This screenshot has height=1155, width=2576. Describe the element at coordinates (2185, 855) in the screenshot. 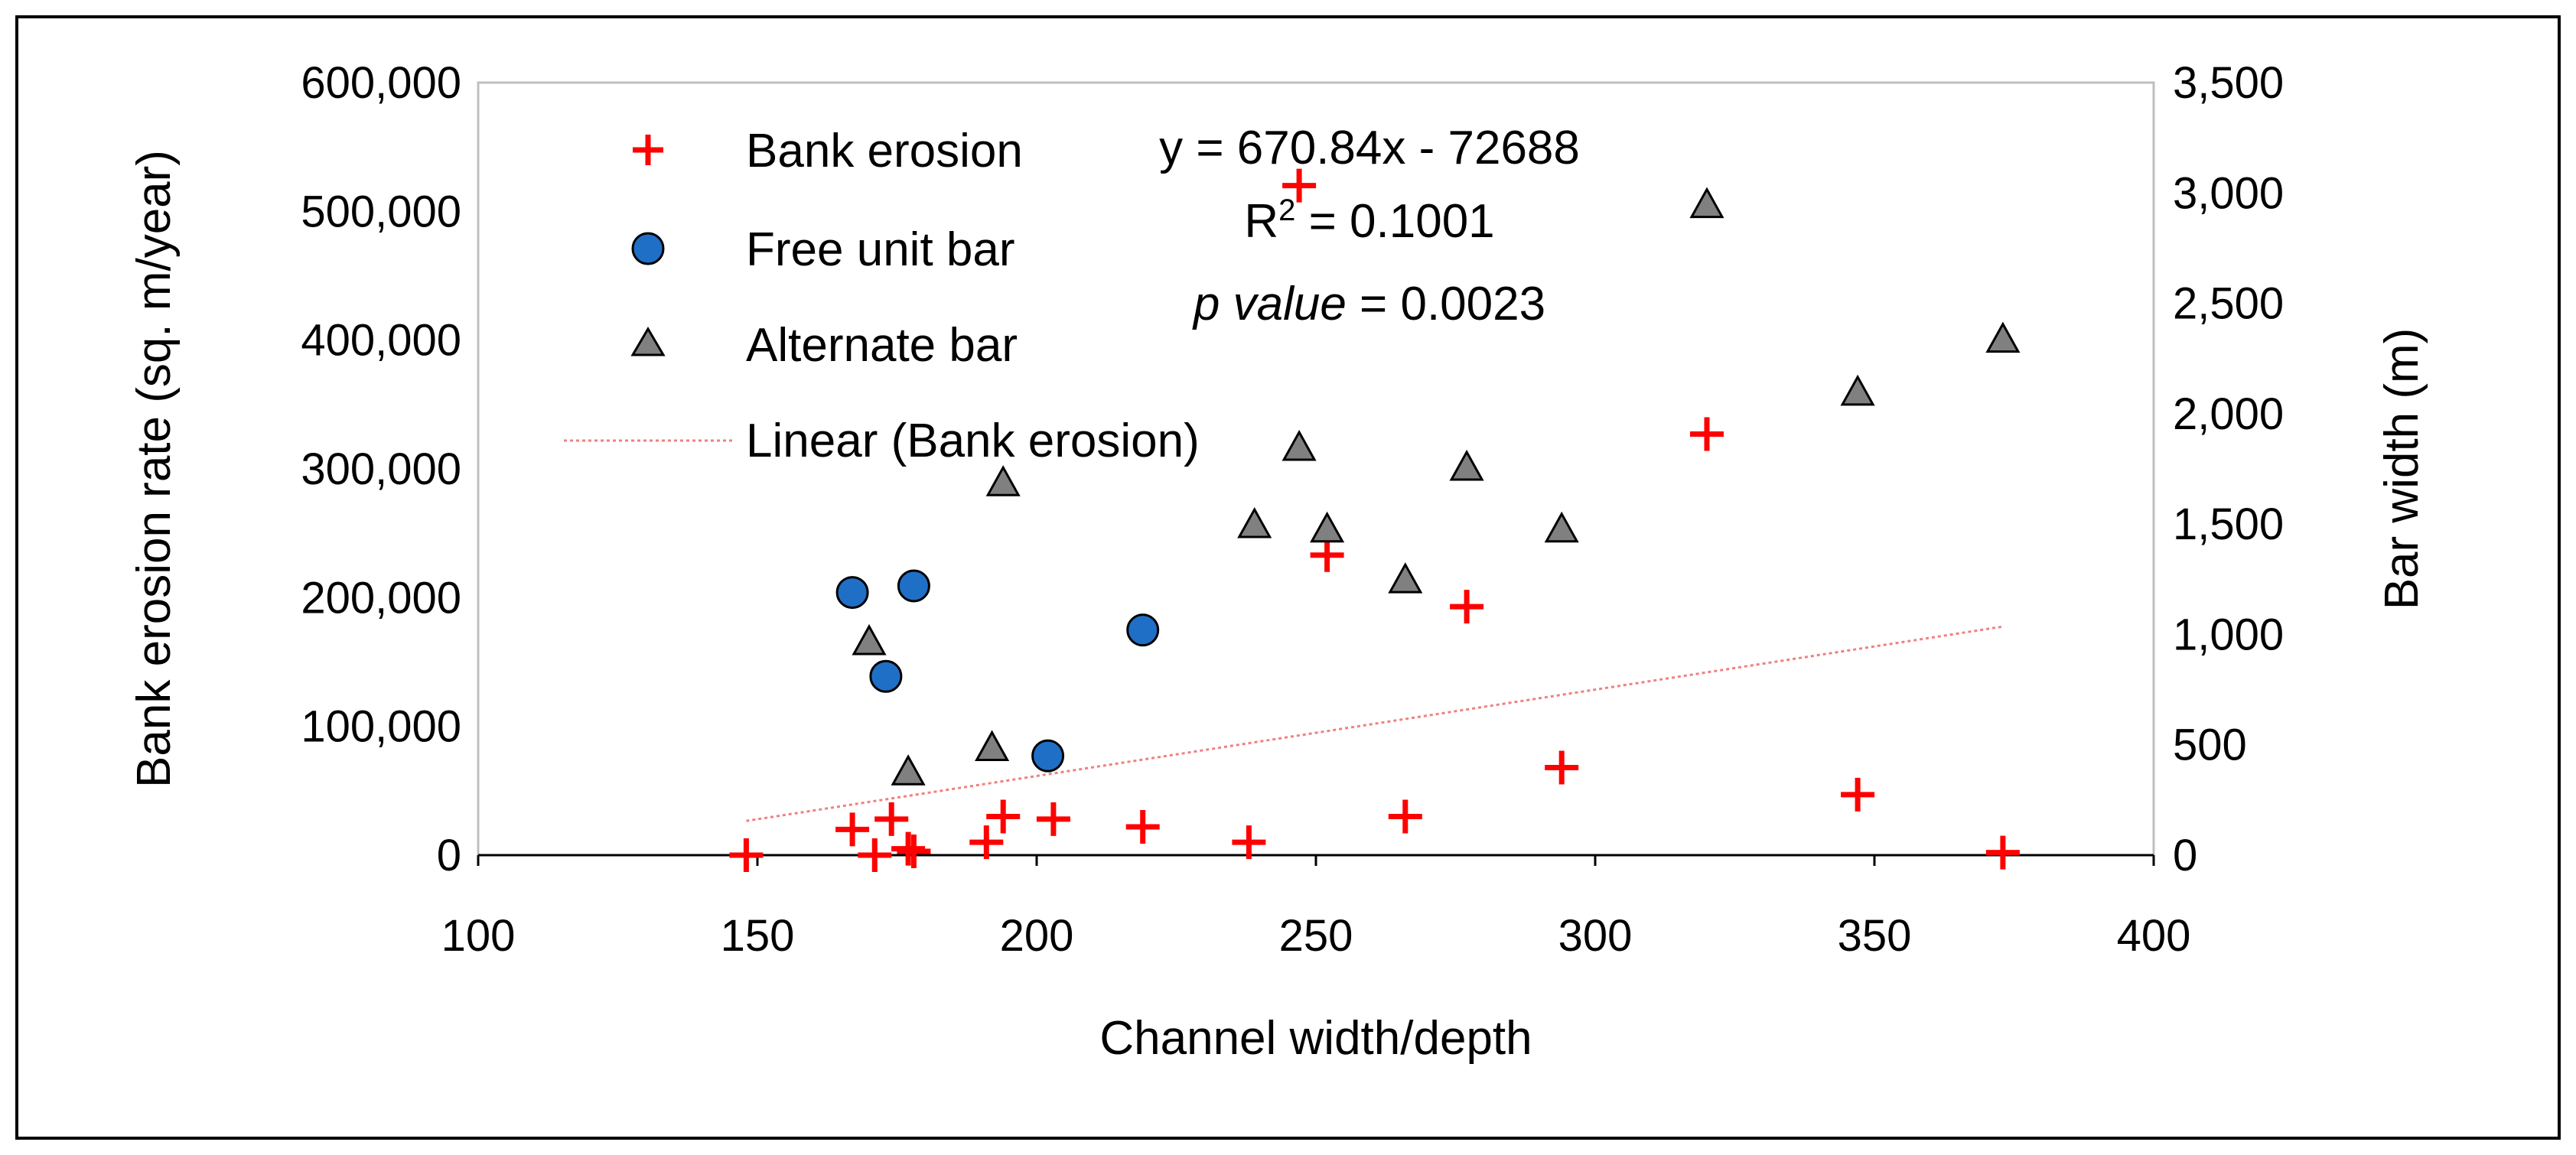

I see `y2-tick-label: 0` at that location.